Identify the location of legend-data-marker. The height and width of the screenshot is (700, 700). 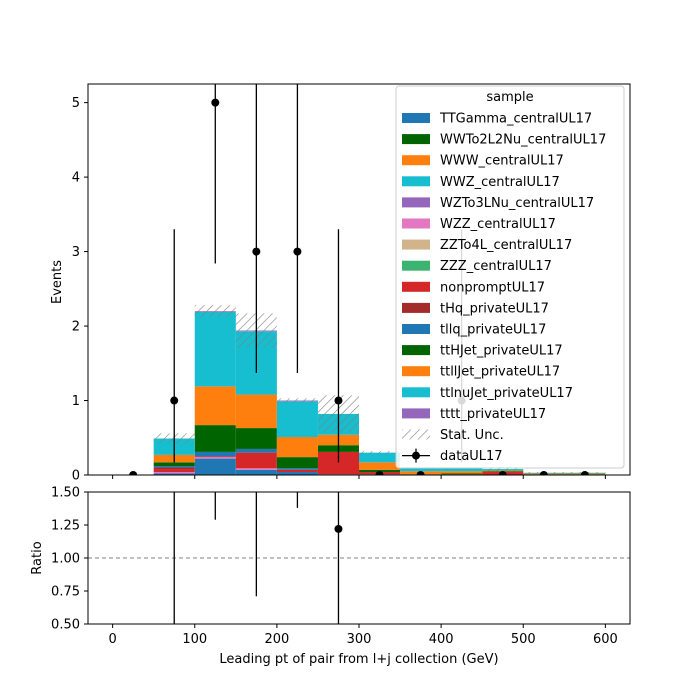
(416, 455).